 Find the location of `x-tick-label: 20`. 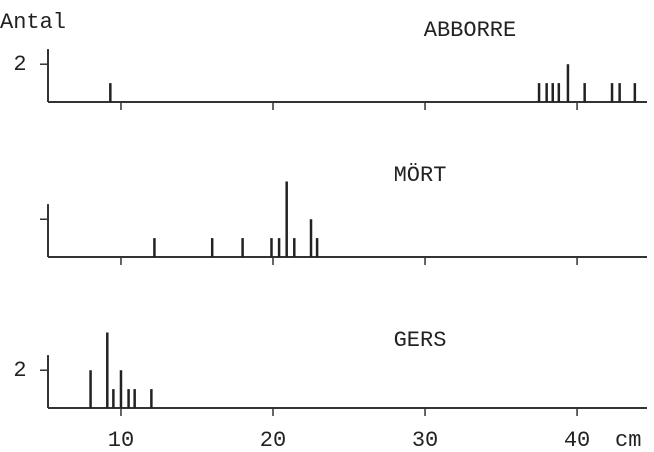

x-tick-label: 20 is located at coordinates (273, 440).